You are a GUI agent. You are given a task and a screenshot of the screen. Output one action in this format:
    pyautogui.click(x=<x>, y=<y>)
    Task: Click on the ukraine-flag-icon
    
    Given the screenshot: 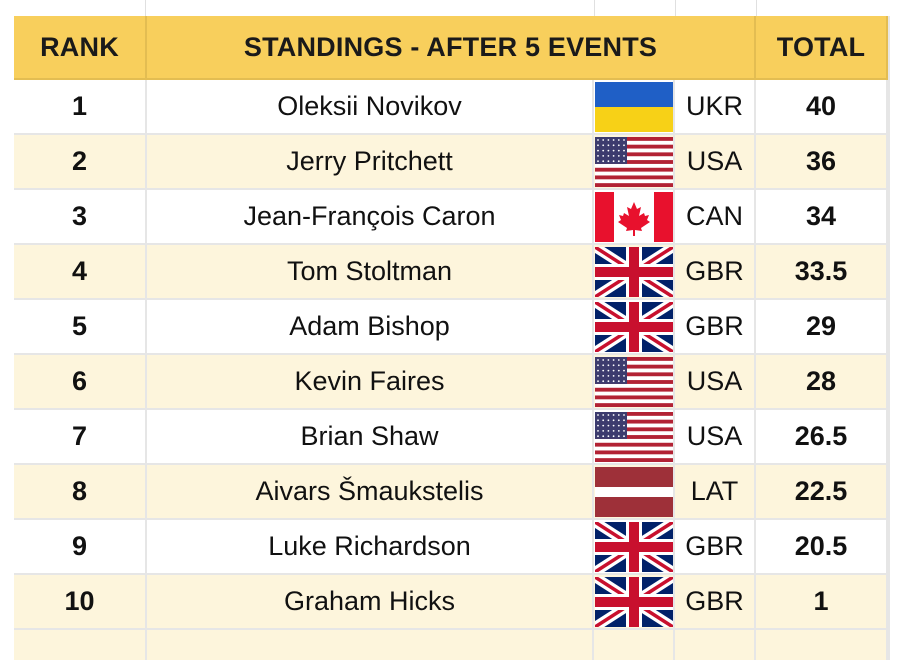 What is the action you would take?
    pyautogui.click(x=633, y=106)
    